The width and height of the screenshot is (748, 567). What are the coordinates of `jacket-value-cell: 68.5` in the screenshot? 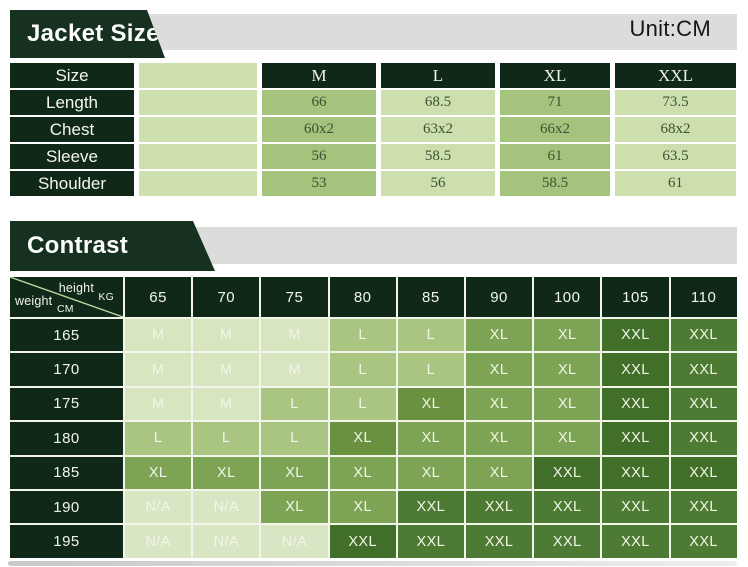 It's located at (438, 102).